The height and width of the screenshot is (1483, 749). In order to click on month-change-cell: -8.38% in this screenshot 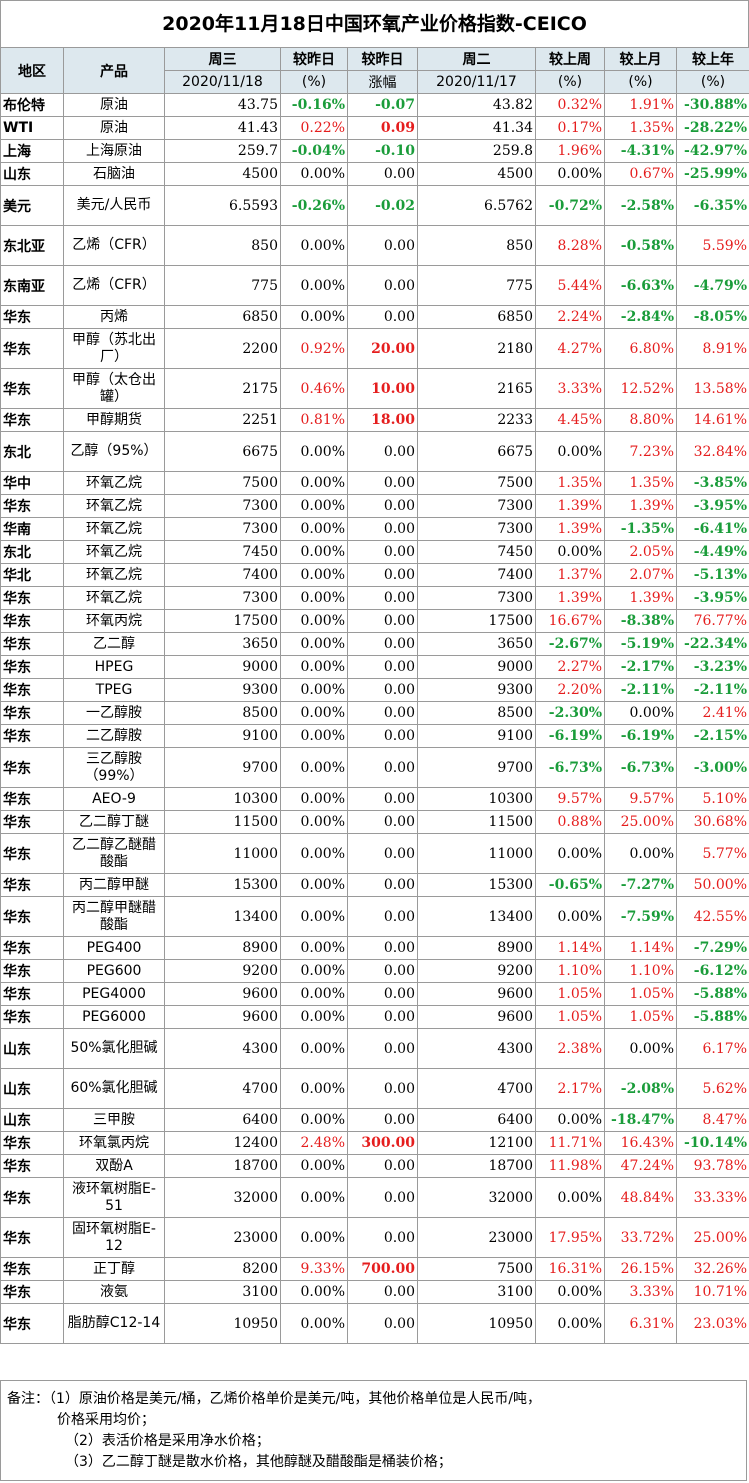, I will do `click(640, 621)`.